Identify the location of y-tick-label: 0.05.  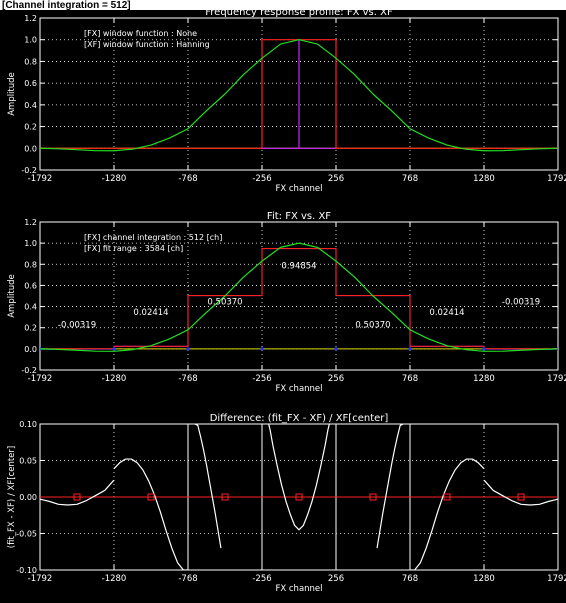
(28, 461).